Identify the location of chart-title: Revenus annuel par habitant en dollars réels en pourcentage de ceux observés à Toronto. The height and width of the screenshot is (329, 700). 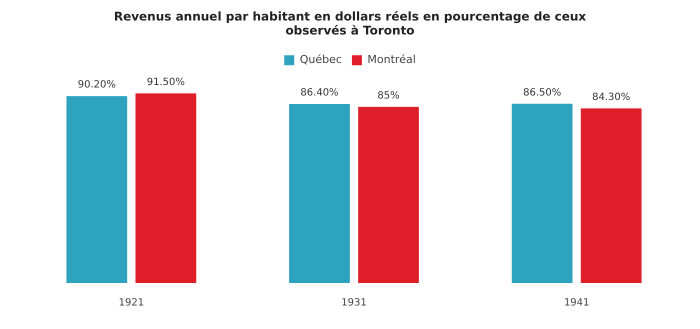
(350, 23).